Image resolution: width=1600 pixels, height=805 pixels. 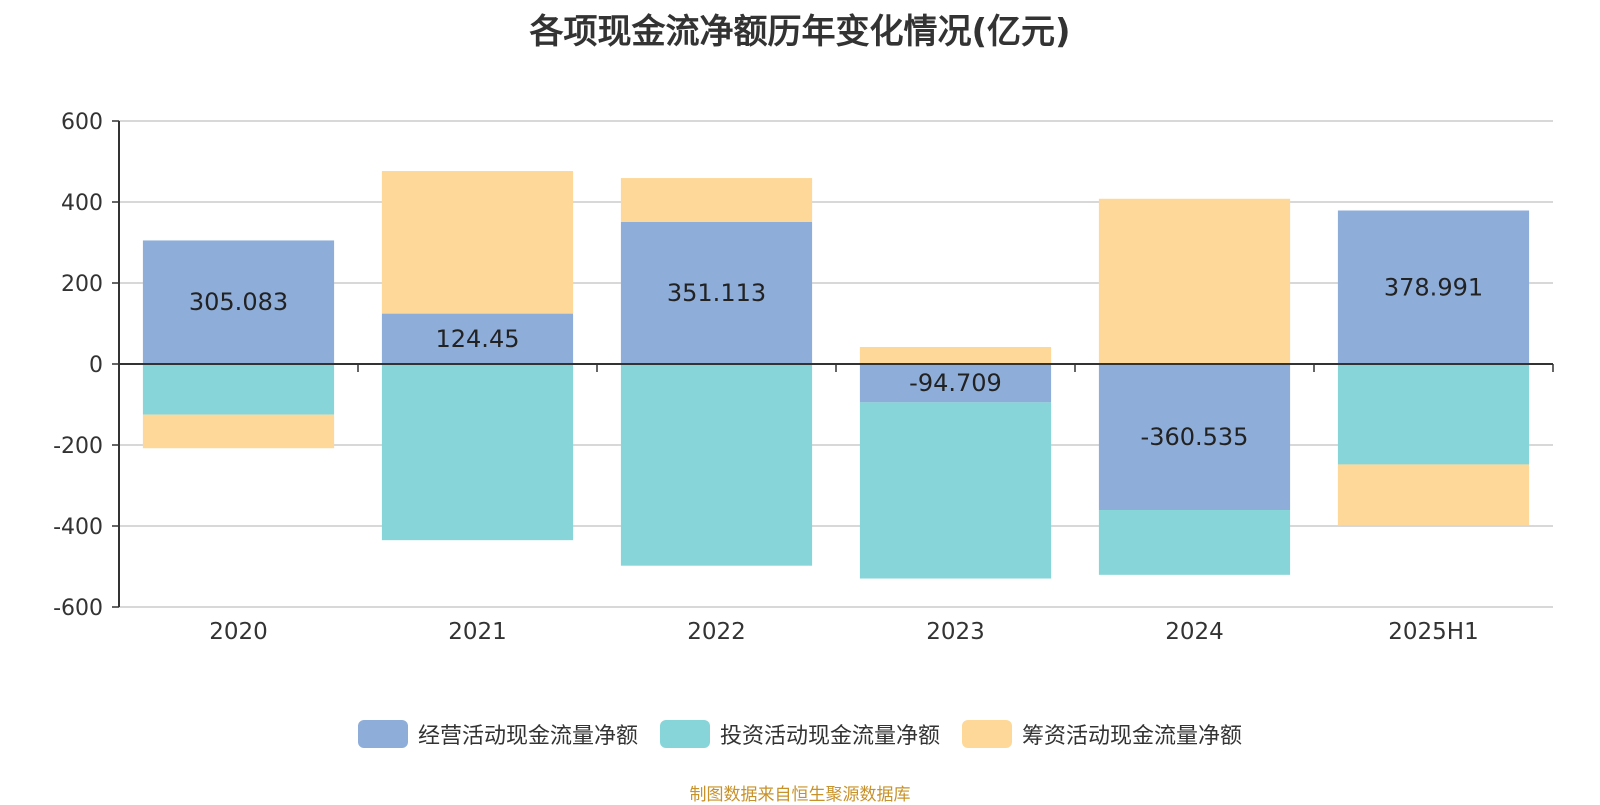 I want to click on data-label-2020: 305.083, so click(x=238, y=302).